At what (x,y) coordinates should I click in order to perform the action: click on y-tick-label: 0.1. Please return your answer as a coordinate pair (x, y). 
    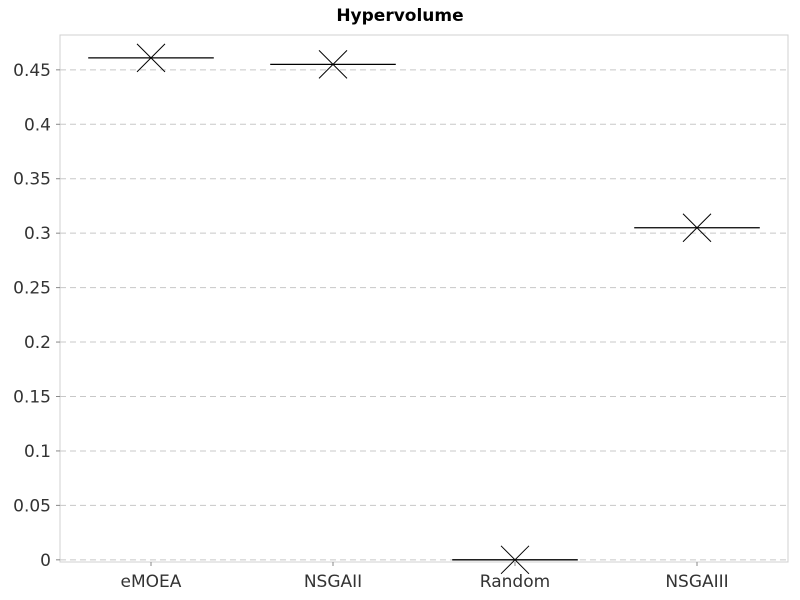
    Looking at the image, I should click on (37, 452).